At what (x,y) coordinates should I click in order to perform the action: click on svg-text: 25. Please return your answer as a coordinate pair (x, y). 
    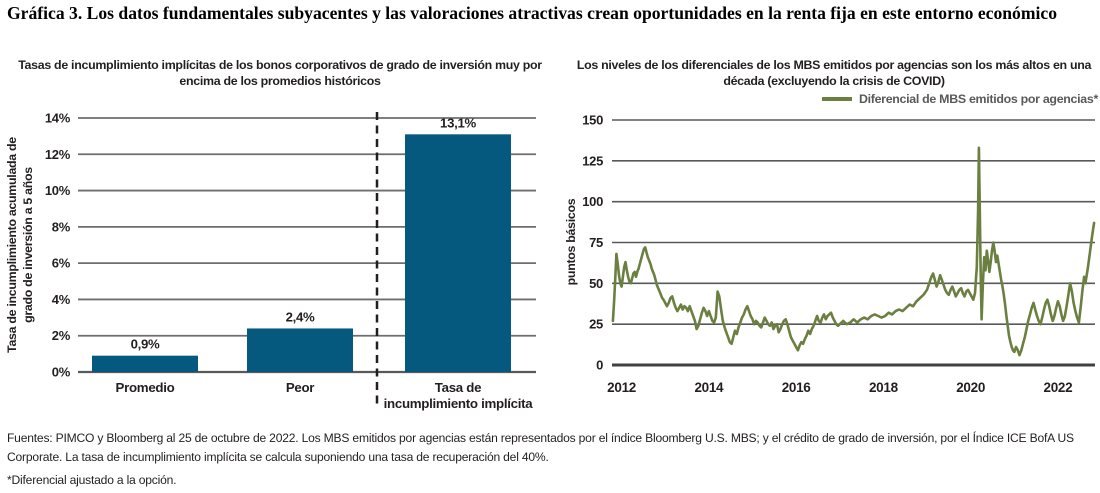
    Looking at the image, I should click on (596, 324).